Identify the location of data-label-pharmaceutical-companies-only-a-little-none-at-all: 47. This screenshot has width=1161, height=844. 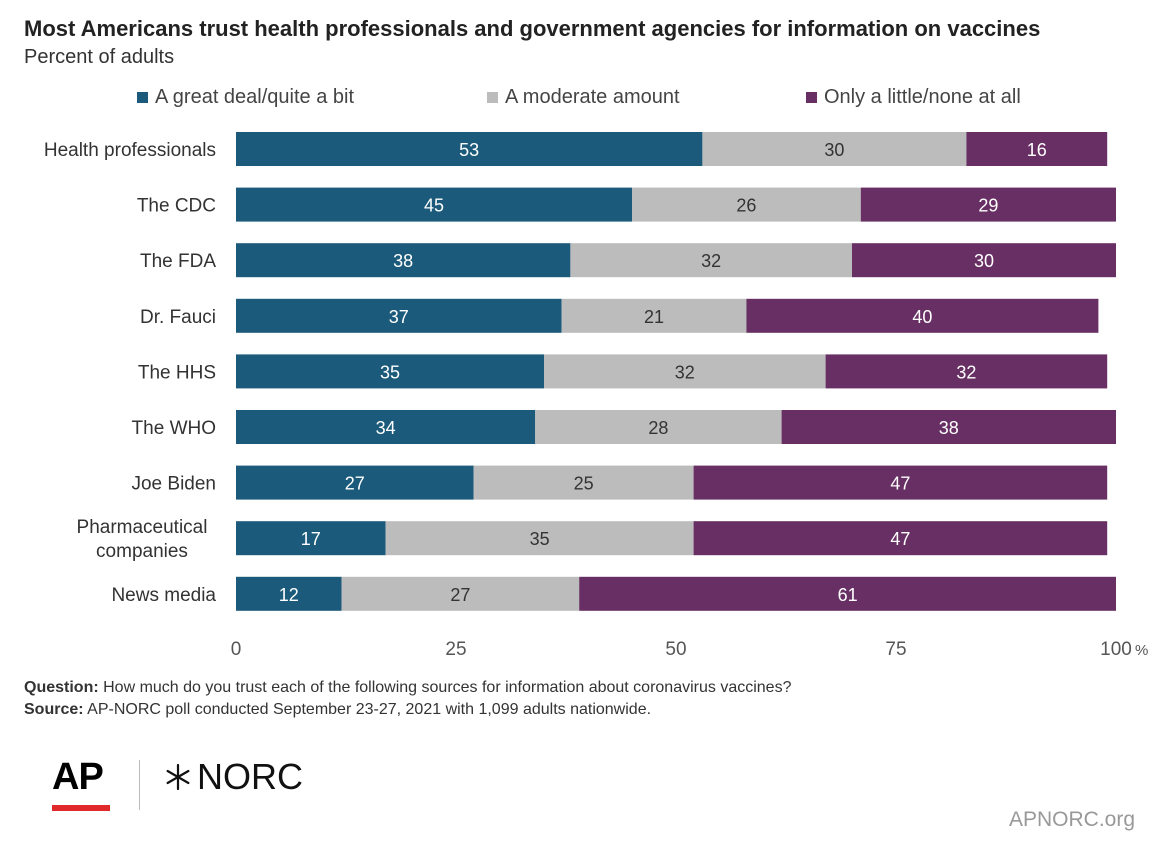
(900, 539).